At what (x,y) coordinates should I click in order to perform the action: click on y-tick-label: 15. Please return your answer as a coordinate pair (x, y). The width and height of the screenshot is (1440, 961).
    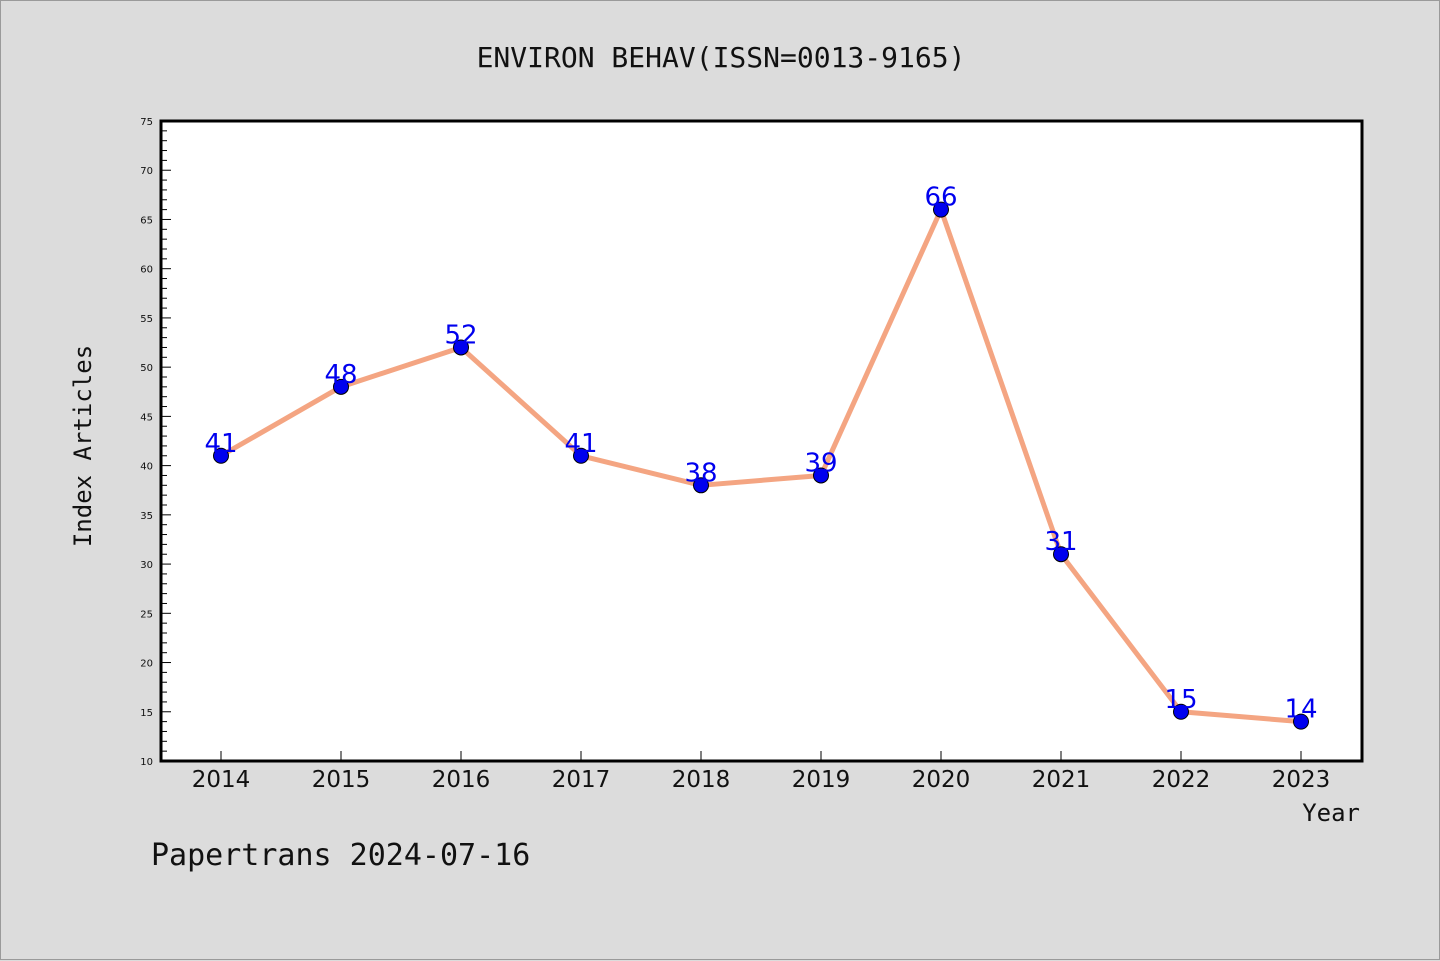
    Looking at the image, I should click on (146, 713).